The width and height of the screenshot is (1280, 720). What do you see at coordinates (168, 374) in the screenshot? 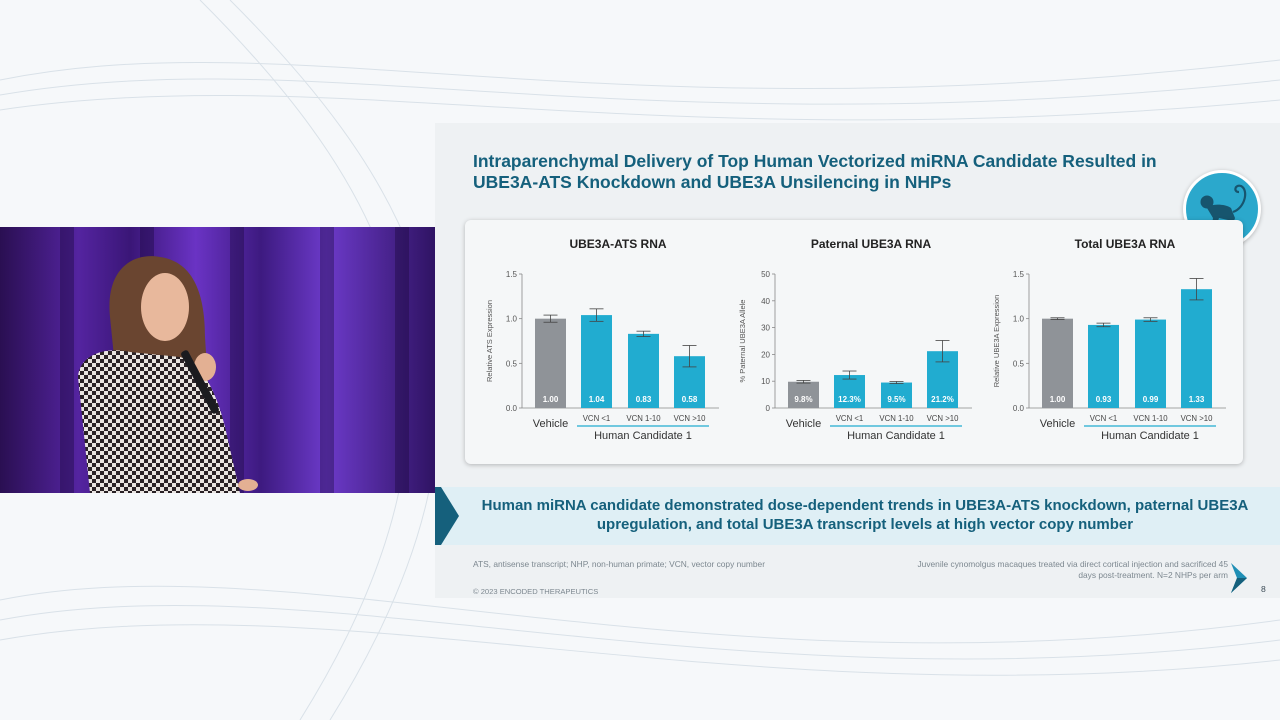
I see `speaker-figure` at bounding box center [168, 374].